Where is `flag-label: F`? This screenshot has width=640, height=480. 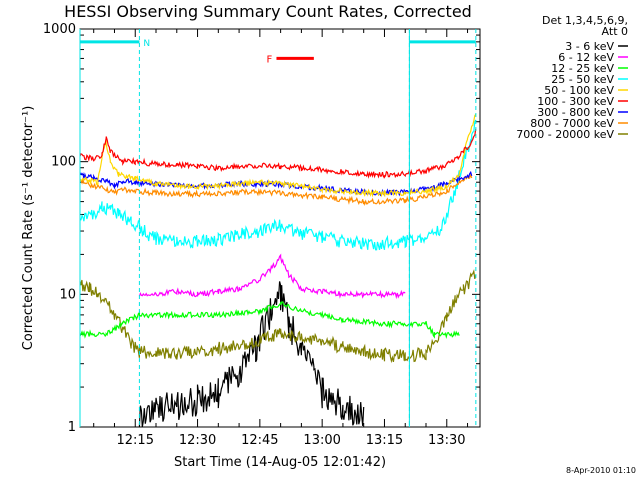 flag-label: F is located at coordinates (269, 59).